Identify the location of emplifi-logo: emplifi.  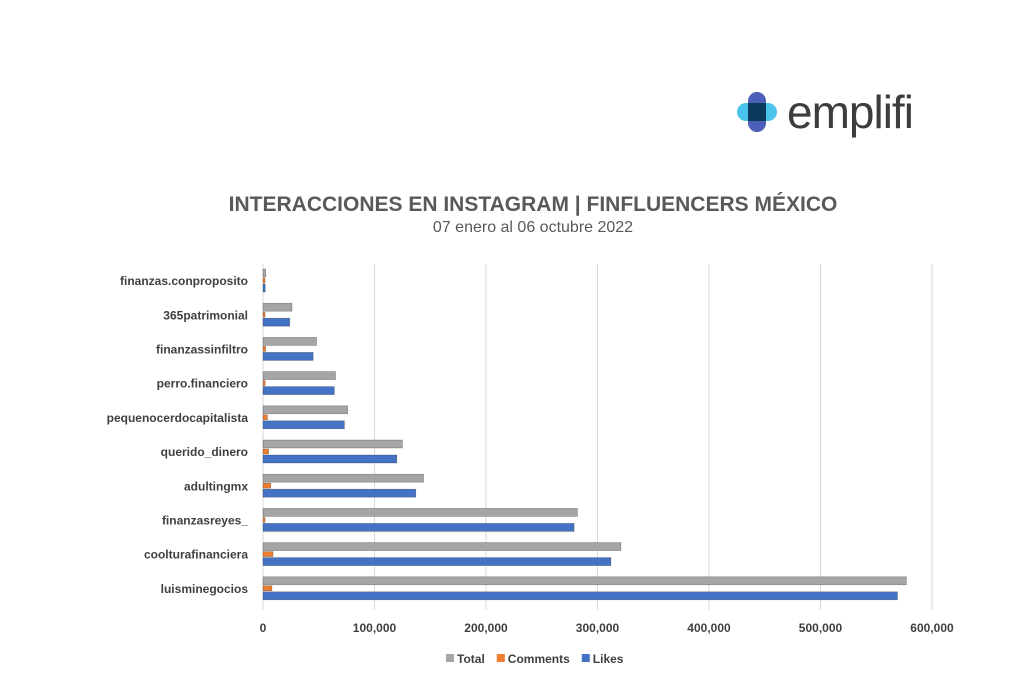
(824, 112).